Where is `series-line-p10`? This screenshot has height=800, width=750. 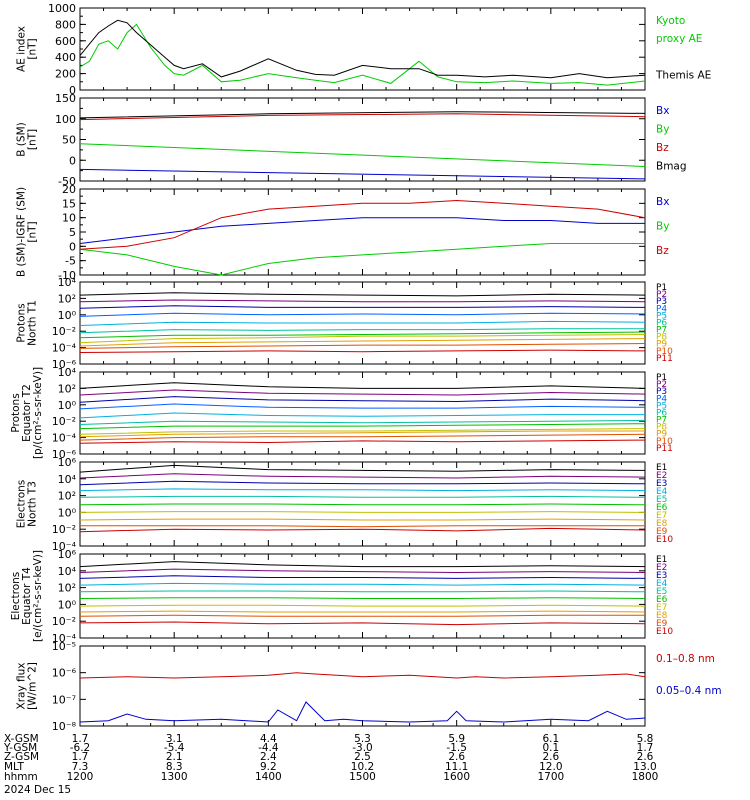
series-line-p10 is located at coordinates (362, 346).